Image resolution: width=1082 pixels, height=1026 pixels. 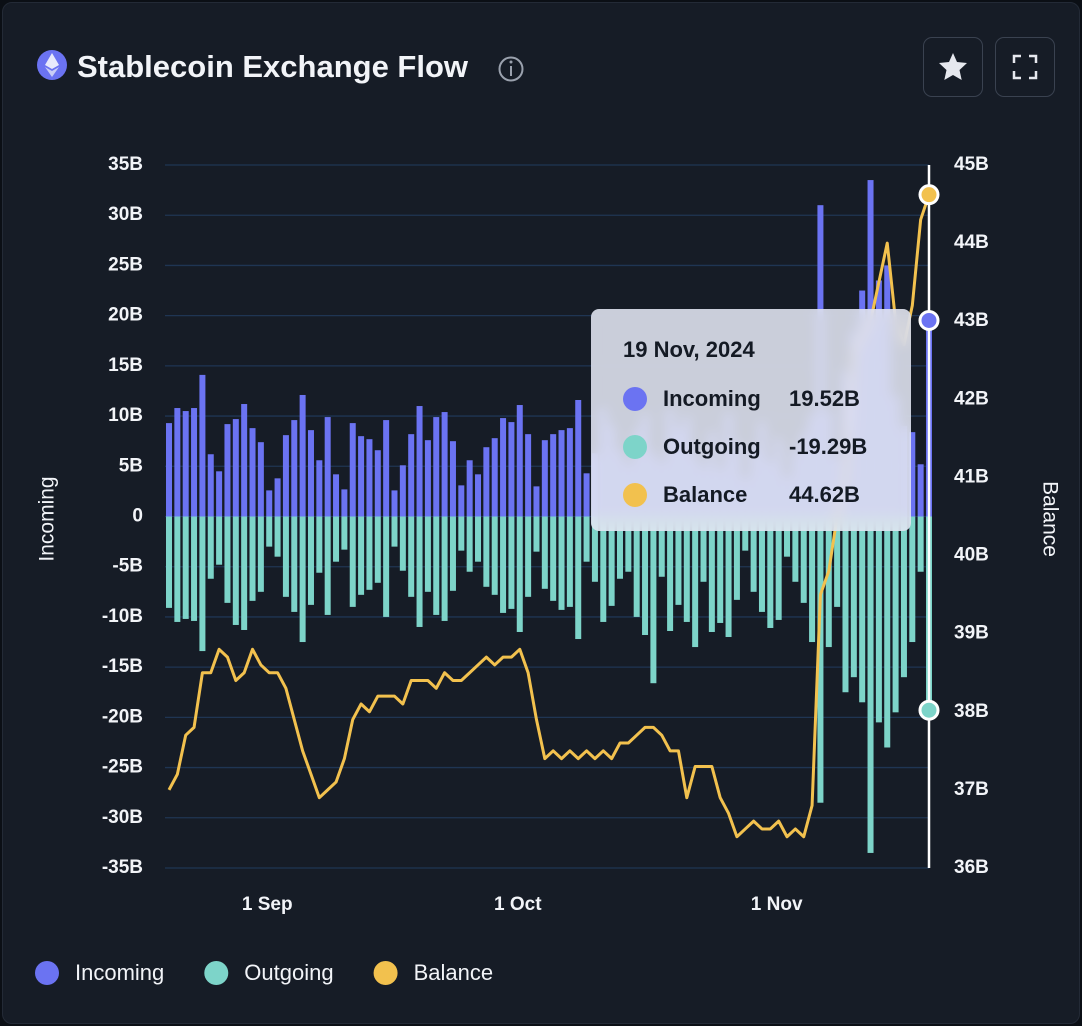 What do you see at coordinates (1049, 519) in the screenshot?
I see `y2-axis-title: Balance` at bounding box center [1049, 519].